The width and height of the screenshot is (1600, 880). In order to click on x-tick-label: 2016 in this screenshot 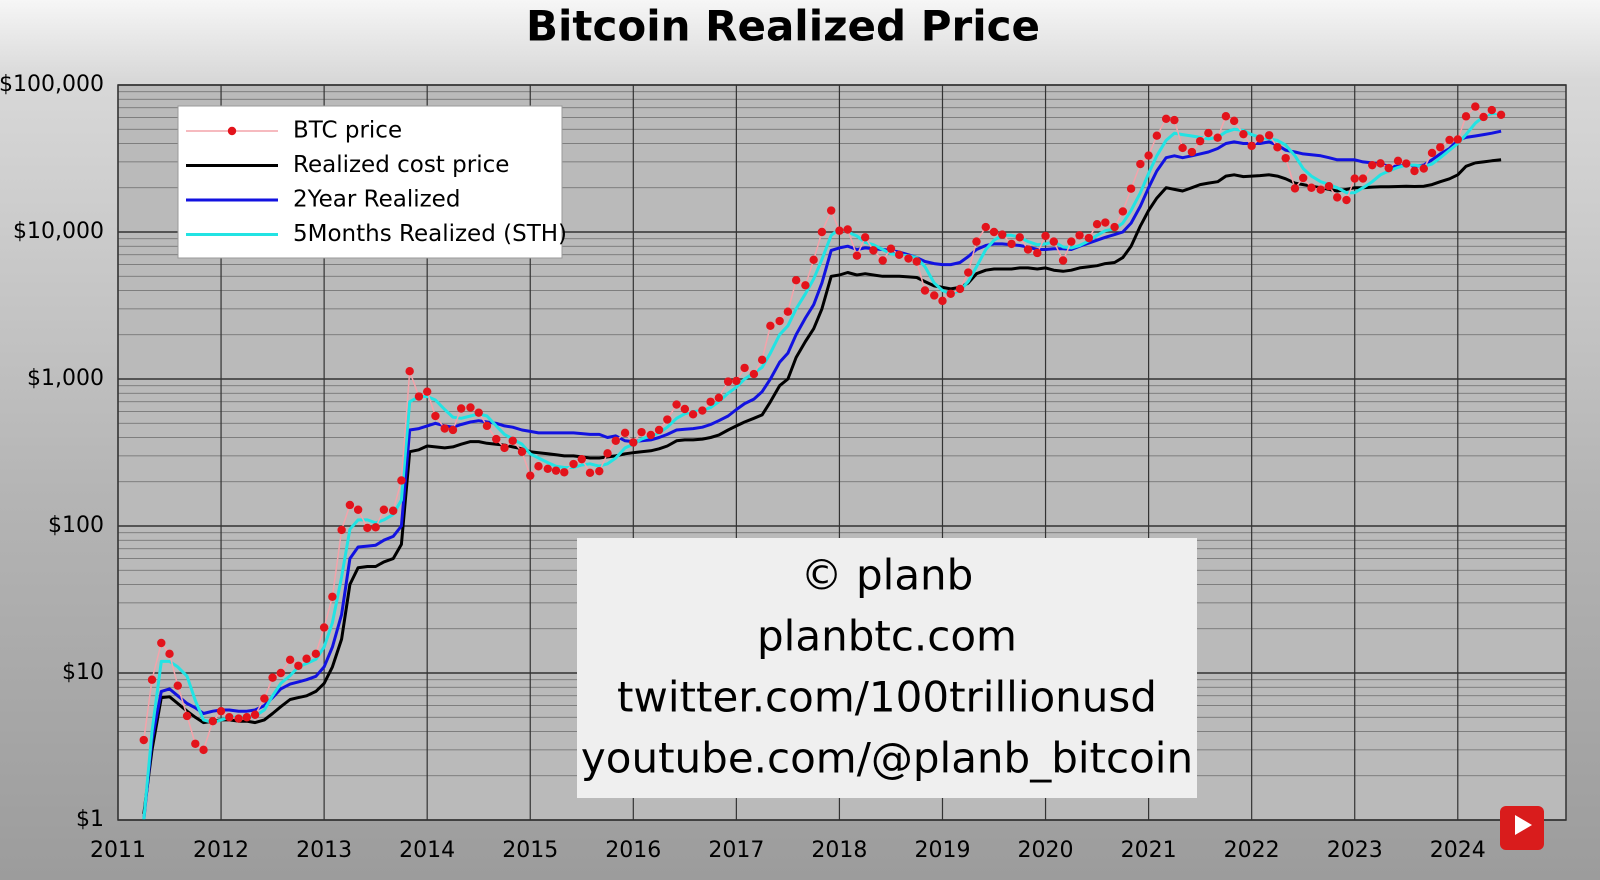, I will do `click(633, 850)`.